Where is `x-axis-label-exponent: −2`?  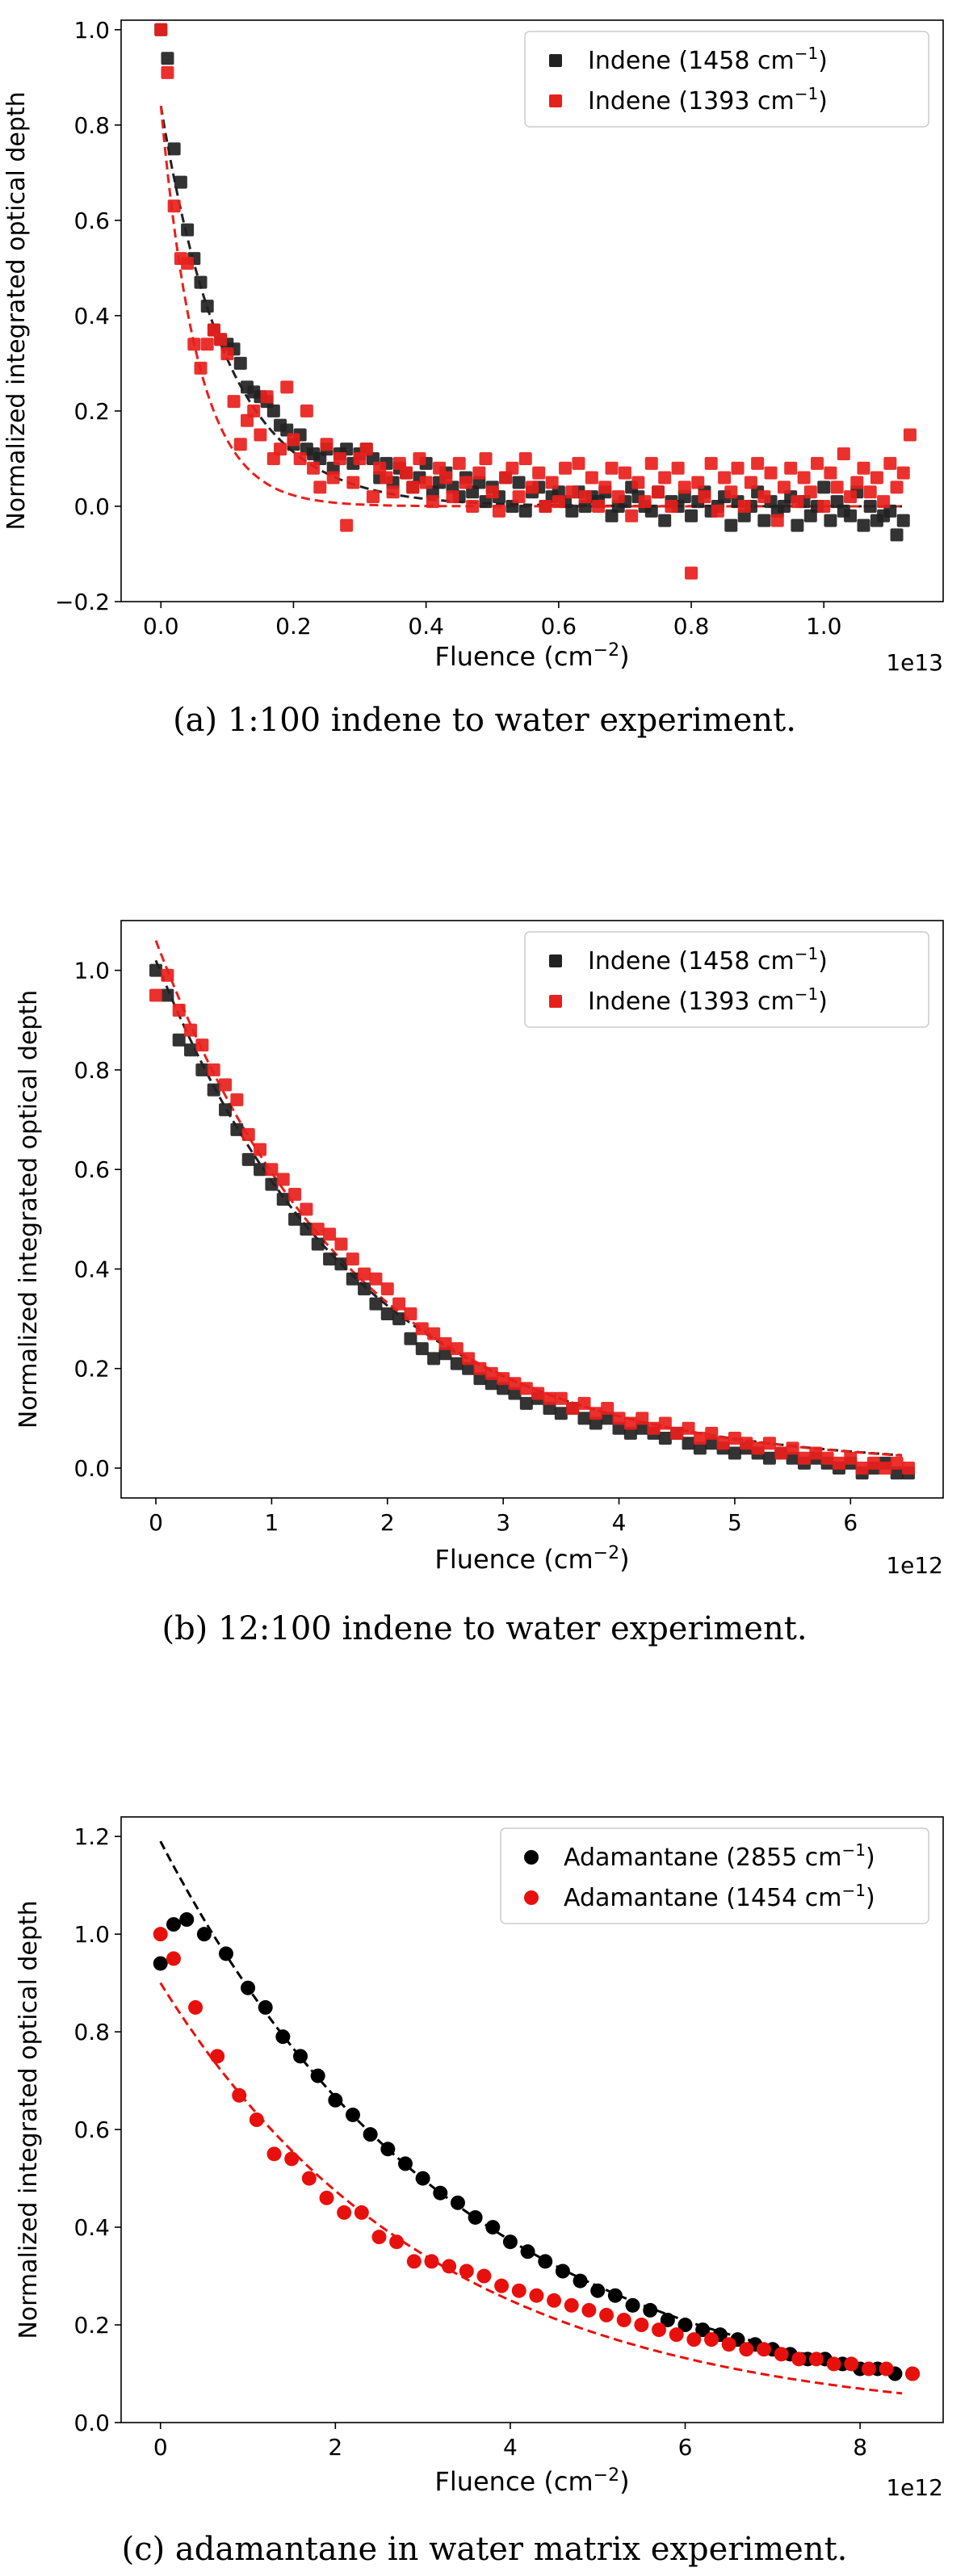
x-axis-label-exponent: −2 is located at coordinates (606, 1553).